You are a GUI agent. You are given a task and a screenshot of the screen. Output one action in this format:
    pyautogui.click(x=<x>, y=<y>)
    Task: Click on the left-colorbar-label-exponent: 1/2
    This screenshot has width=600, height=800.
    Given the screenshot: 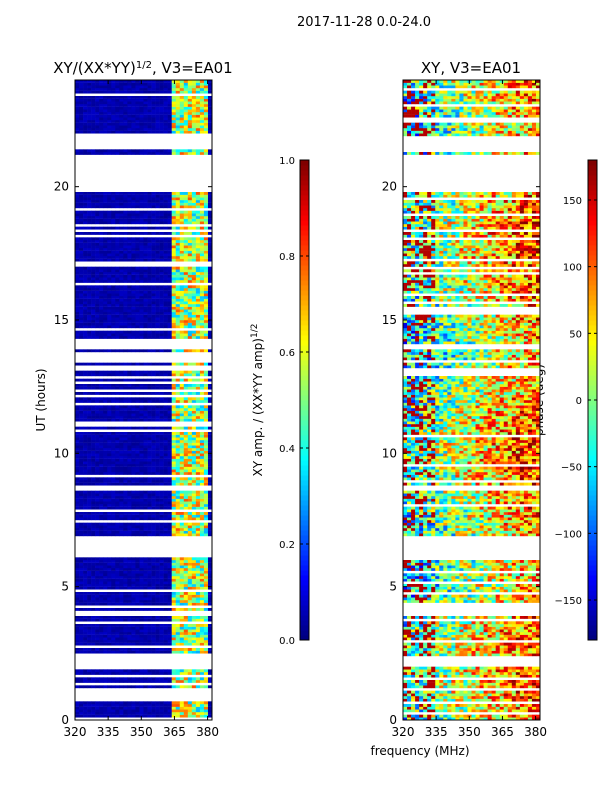 What is the action you would take?
    pyautogui.click(x=255, y=331)
    